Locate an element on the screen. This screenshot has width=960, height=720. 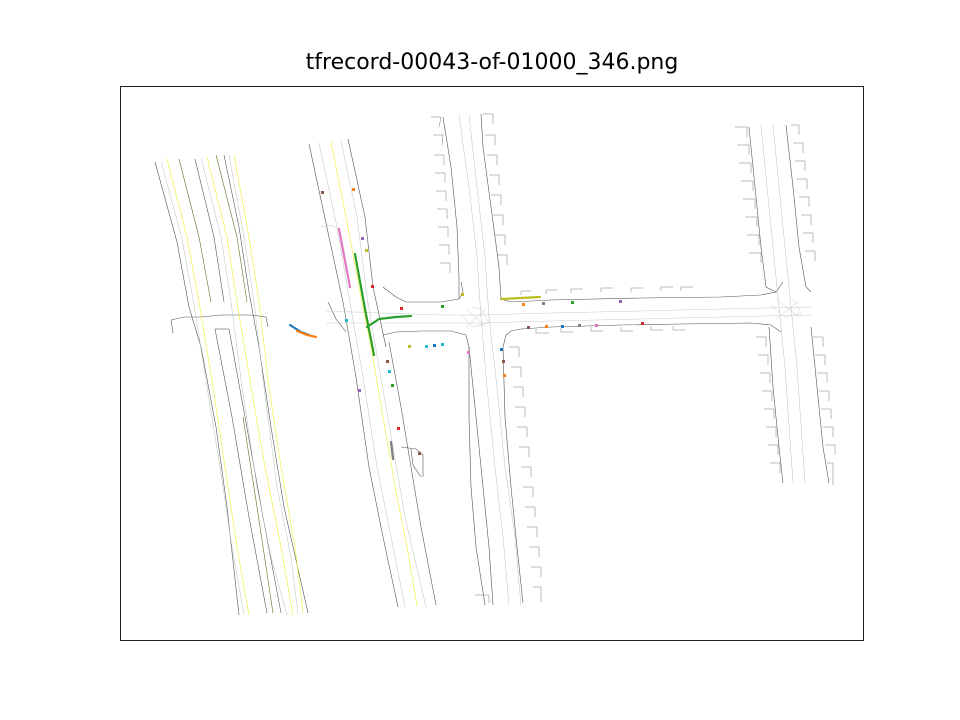
middle-street-parking-left is located at coordinates (441, 194).